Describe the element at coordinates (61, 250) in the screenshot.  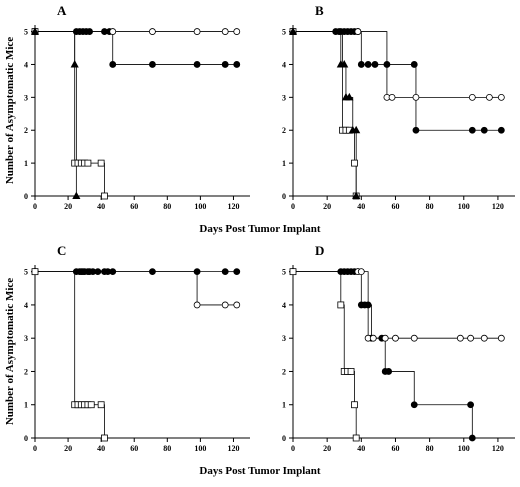
I see `panel-title: C` at that location.